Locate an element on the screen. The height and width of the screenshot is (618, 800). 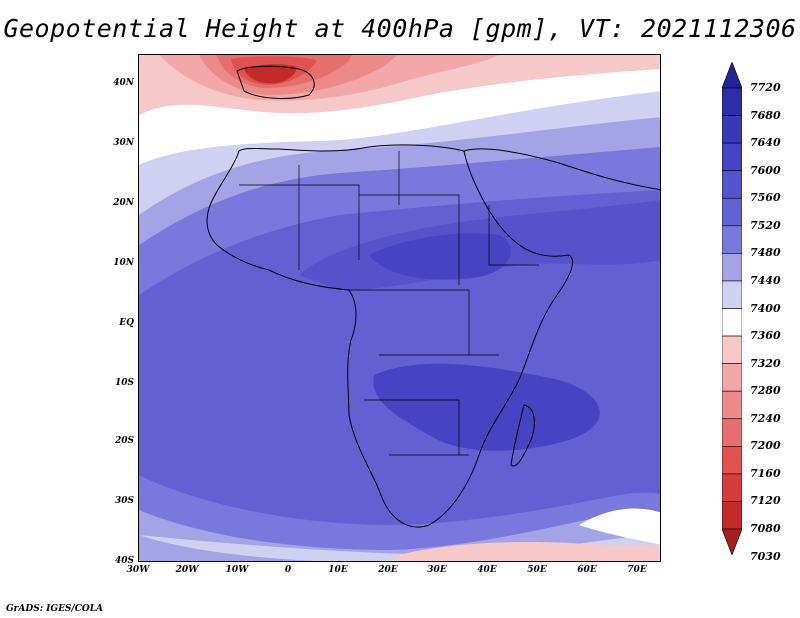
lat-label: 40N is located at coordinates (123, 83).